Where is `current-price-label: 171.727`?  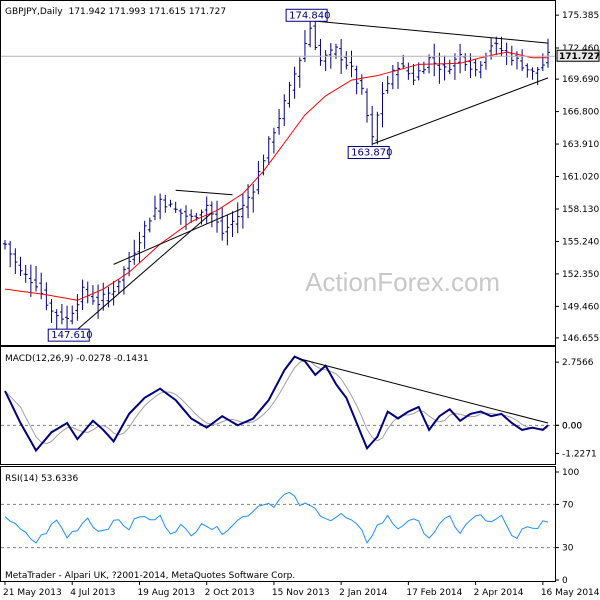 current-price-label: 171.727 is located at coordinates (579, 57).